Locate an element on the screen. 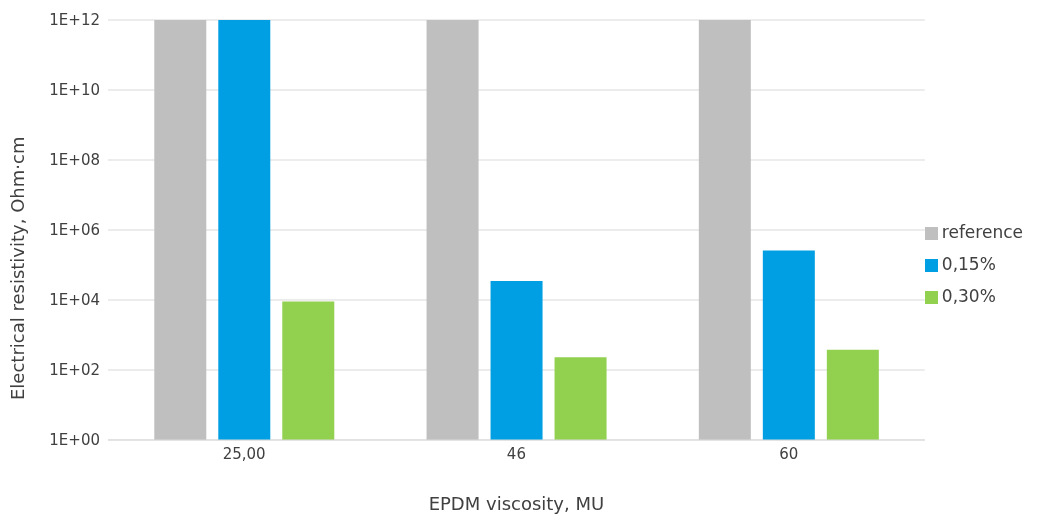 This screenshot has height=528, width=1051. x-tick-label: 25,00 is located at coordinates (244, 453).